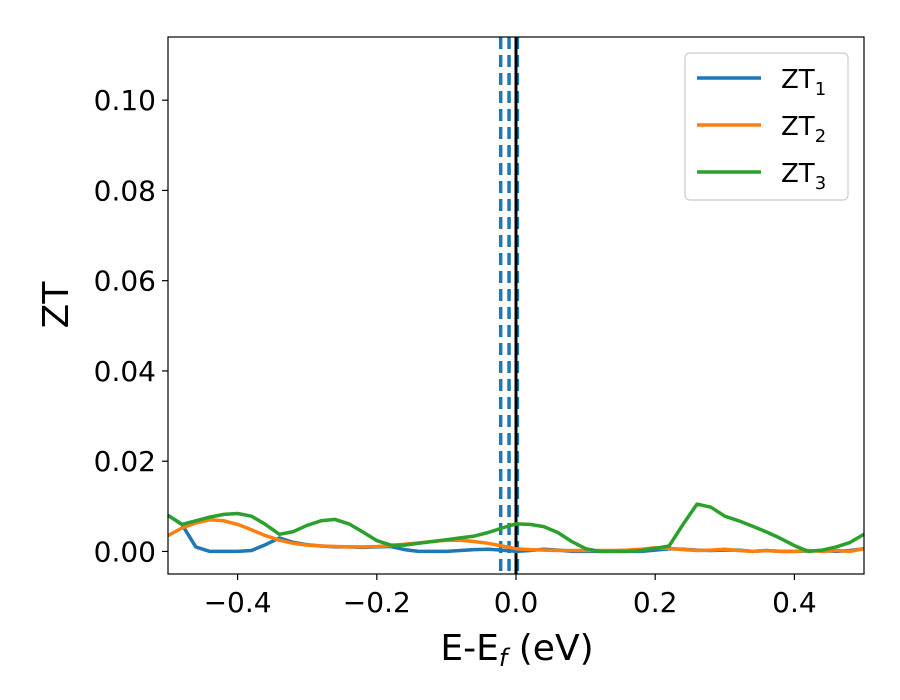 This screenshot has height=700, width=900. I want to click on x-axis-ticks: −0.4 −0.2 0.0 0.2 0.4, so click(510, 596).